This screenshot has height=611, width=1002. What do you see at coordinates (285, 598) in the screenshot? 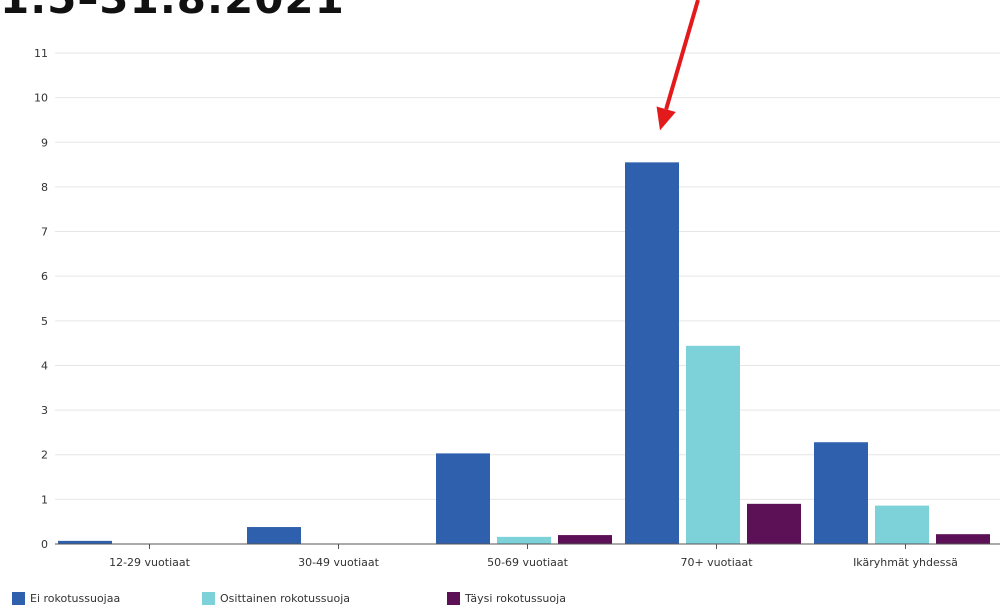
I see `legend-label: Osittainen rokotussuoja` at bounding box center [285, 598].